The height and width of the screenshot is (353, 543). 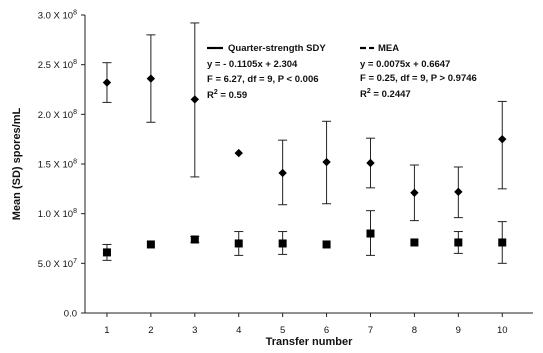 What do you see at coordinates (57, 65) in the screenshot?
I see `y-tick-label: 2.5 X 108` at bounding box center [57, 65].